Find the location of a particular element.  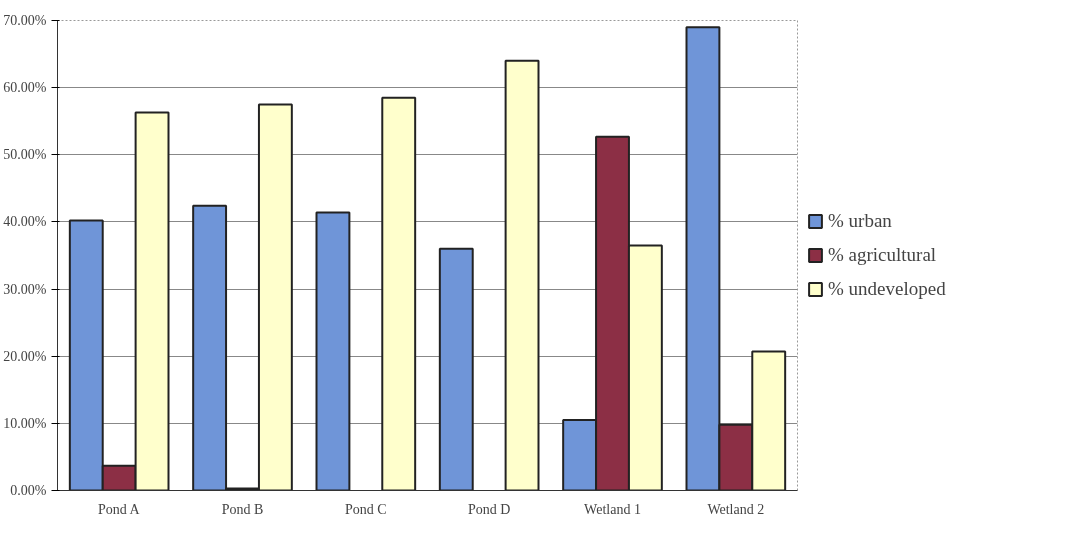

legend-label: % urban is located at coordinates (860, 221).